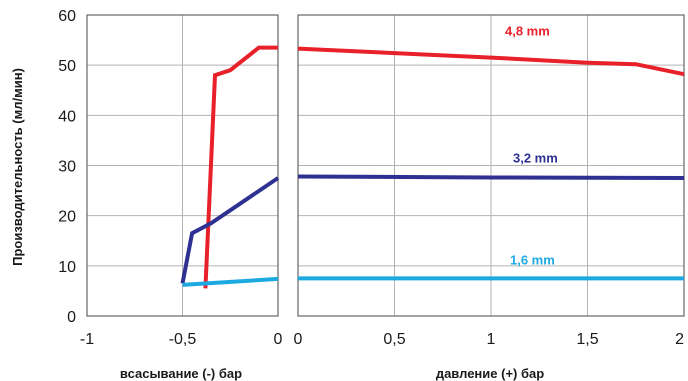  I want to click on y-tick-label: 30, so click(67, 167).